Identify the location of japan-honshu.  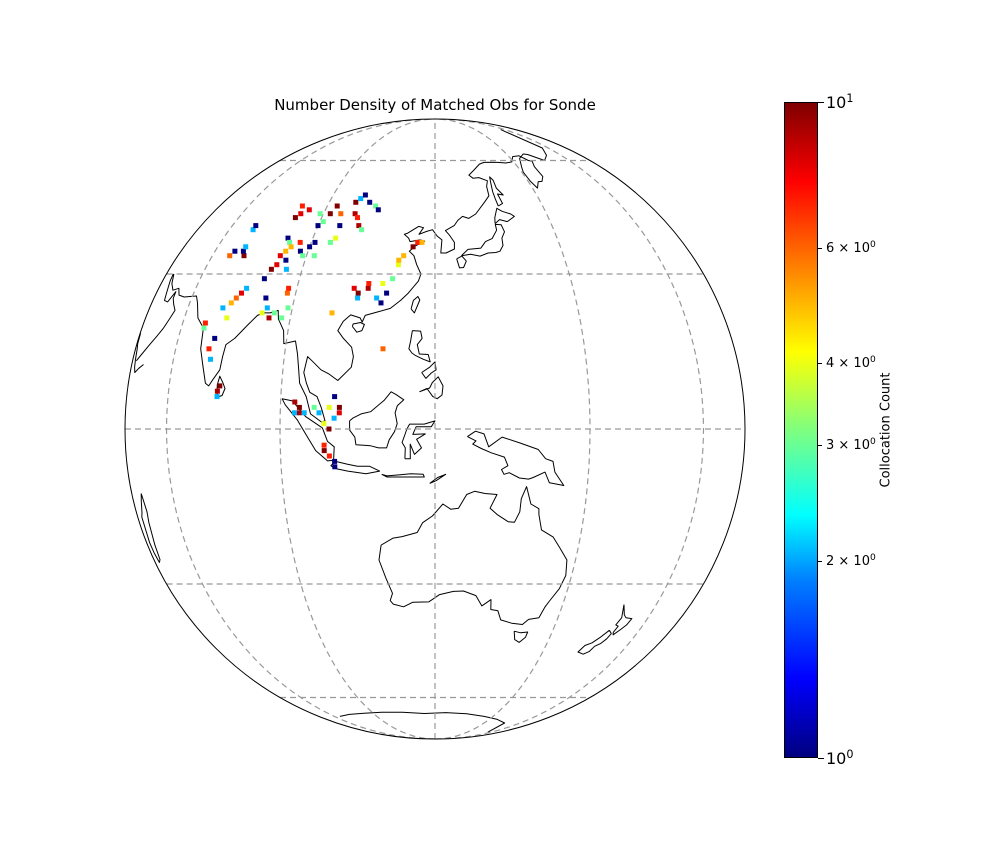
(483, 240).